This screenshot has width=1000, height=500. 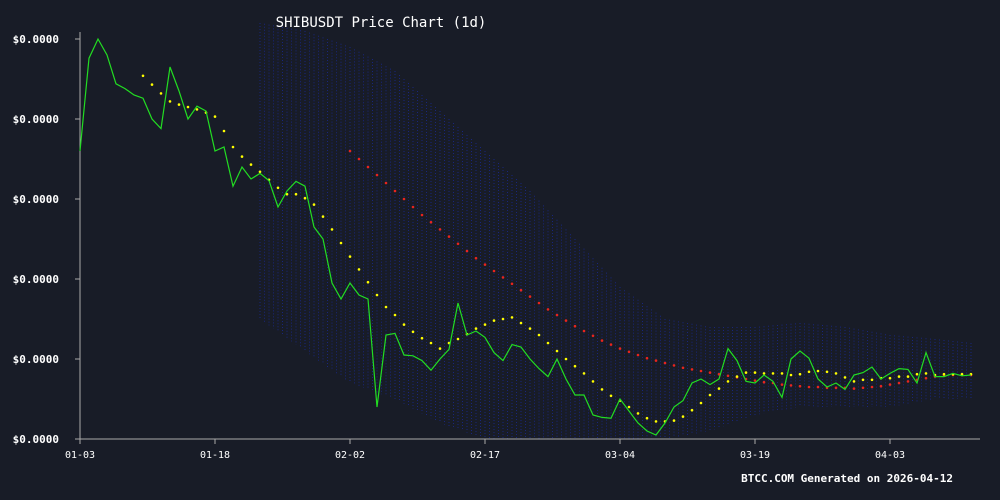 I want to click on x-tick-label: 04-03, so click(x=890, y=455).